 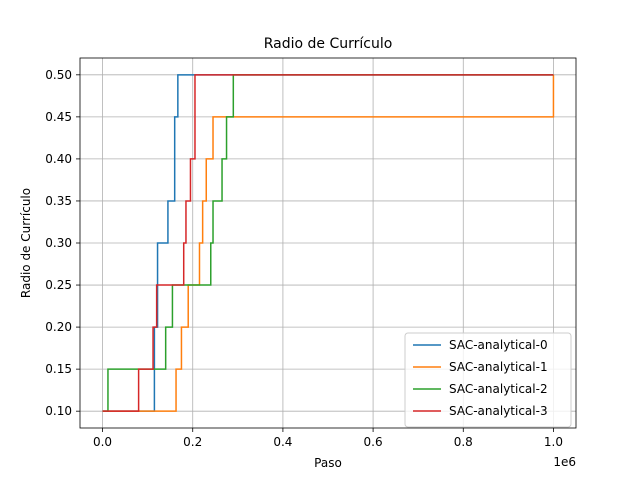 What do you see at coordinates (192, 442) in the screenshot?
I see `x-tick-label-1: 0.2` at bounding box center [192, 442].